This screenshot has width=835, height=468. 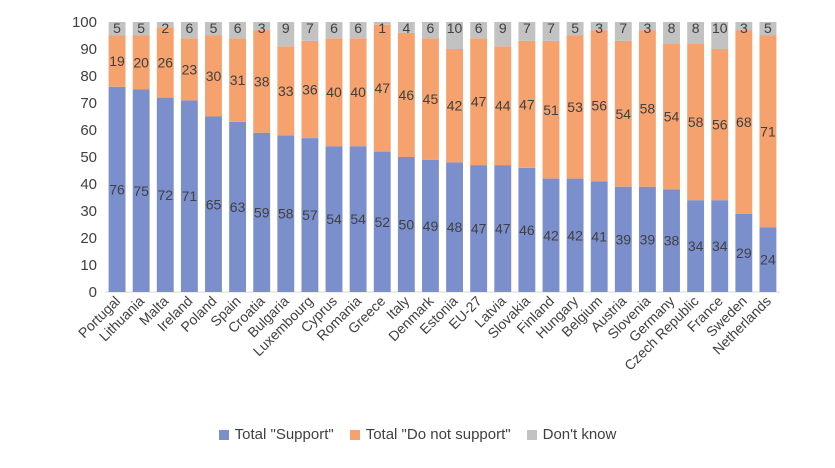 I want to click on data-label: 40, so click(x=334, y=92).